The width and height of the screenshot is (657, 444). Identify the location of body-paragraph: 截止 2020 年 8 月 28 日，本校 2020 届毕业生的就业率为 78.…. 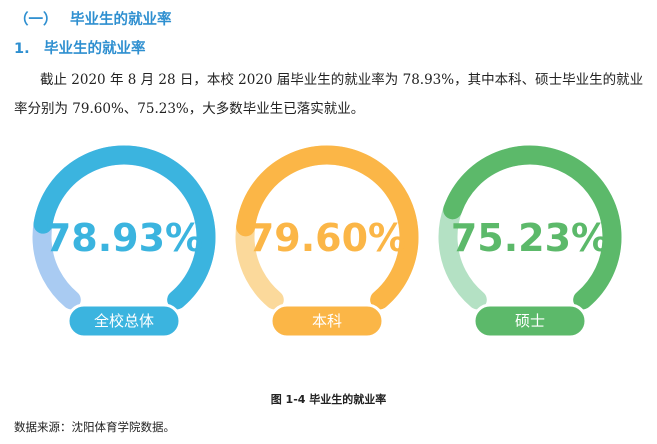
(329, 94).